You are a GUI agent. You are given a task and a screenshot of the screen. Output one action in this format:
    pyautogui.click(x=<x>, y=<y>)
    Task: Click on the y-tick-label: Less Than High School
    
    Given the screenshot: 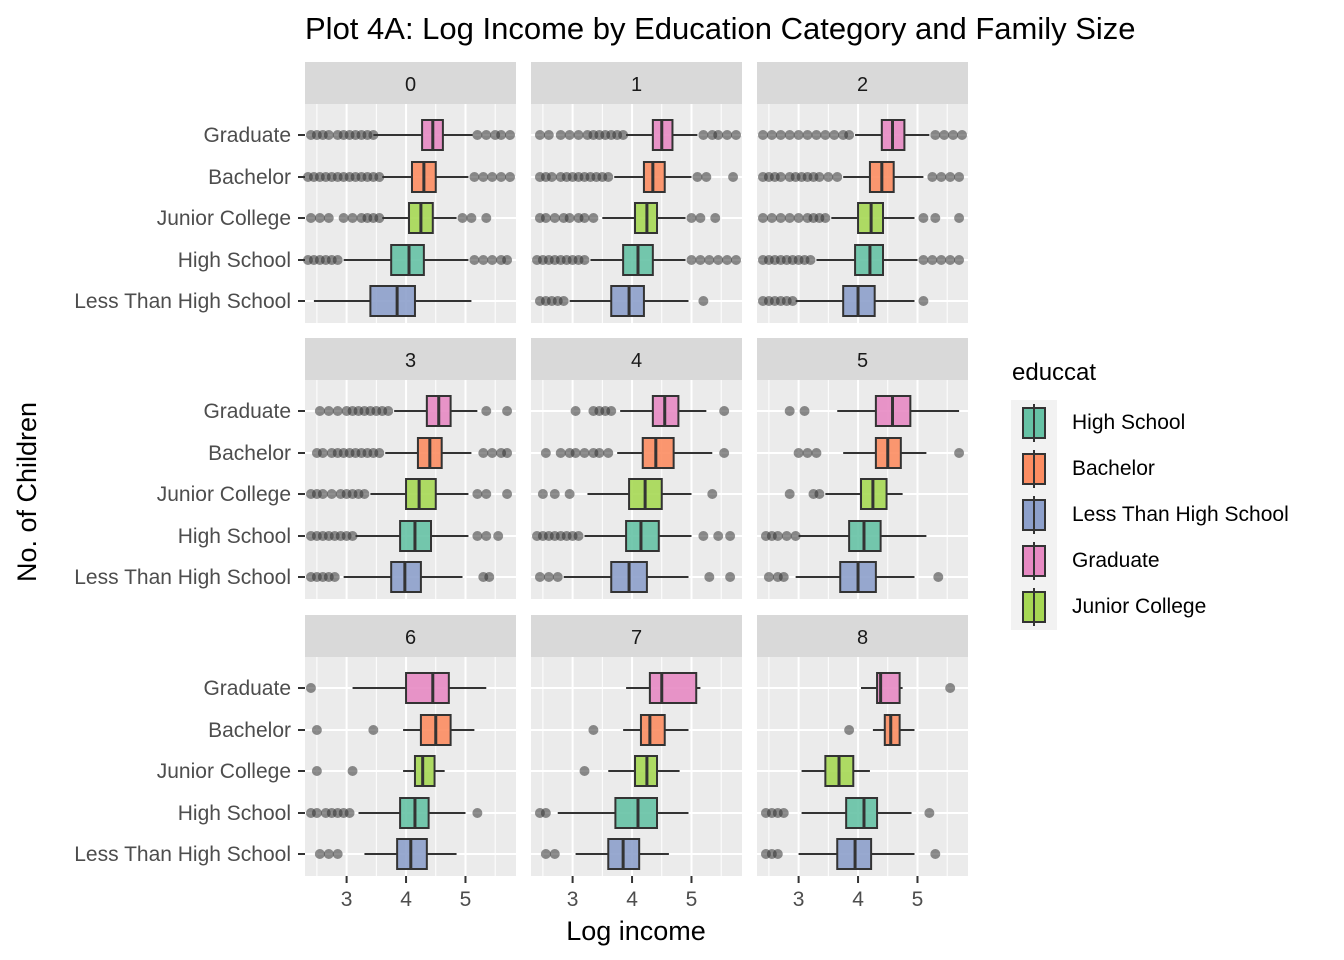 What is the action you would take?
    pyautogui.click(x=182, y=301)
    